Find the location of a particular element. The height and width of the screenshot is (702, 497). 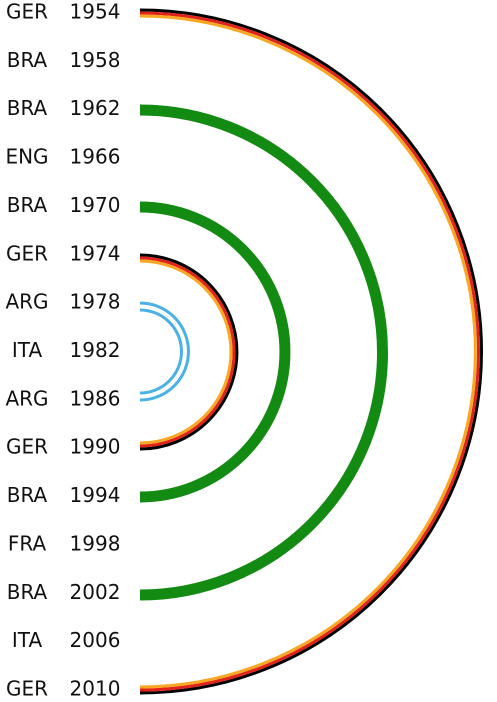

country-label: ENG is located at coordinates (26, 157).